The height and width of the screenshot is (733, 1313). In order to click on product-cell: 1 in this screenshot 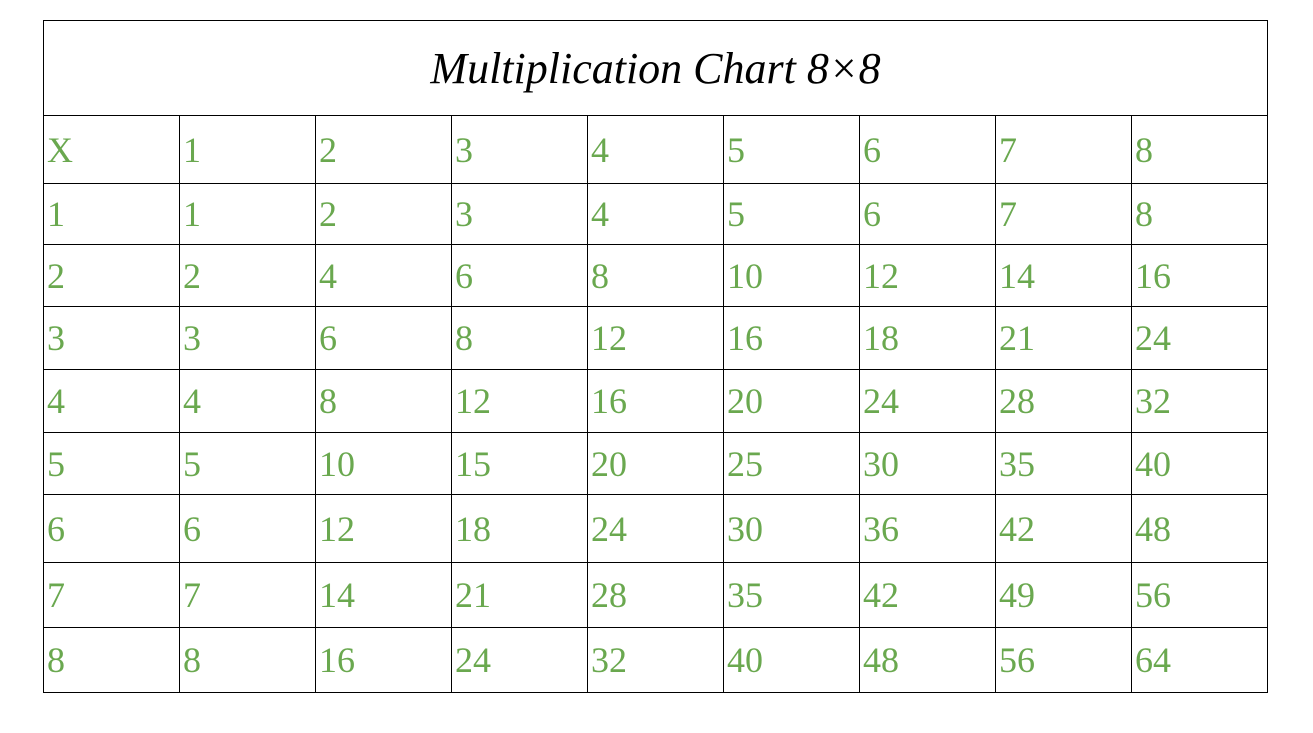, I will do `click(247, 214)`.